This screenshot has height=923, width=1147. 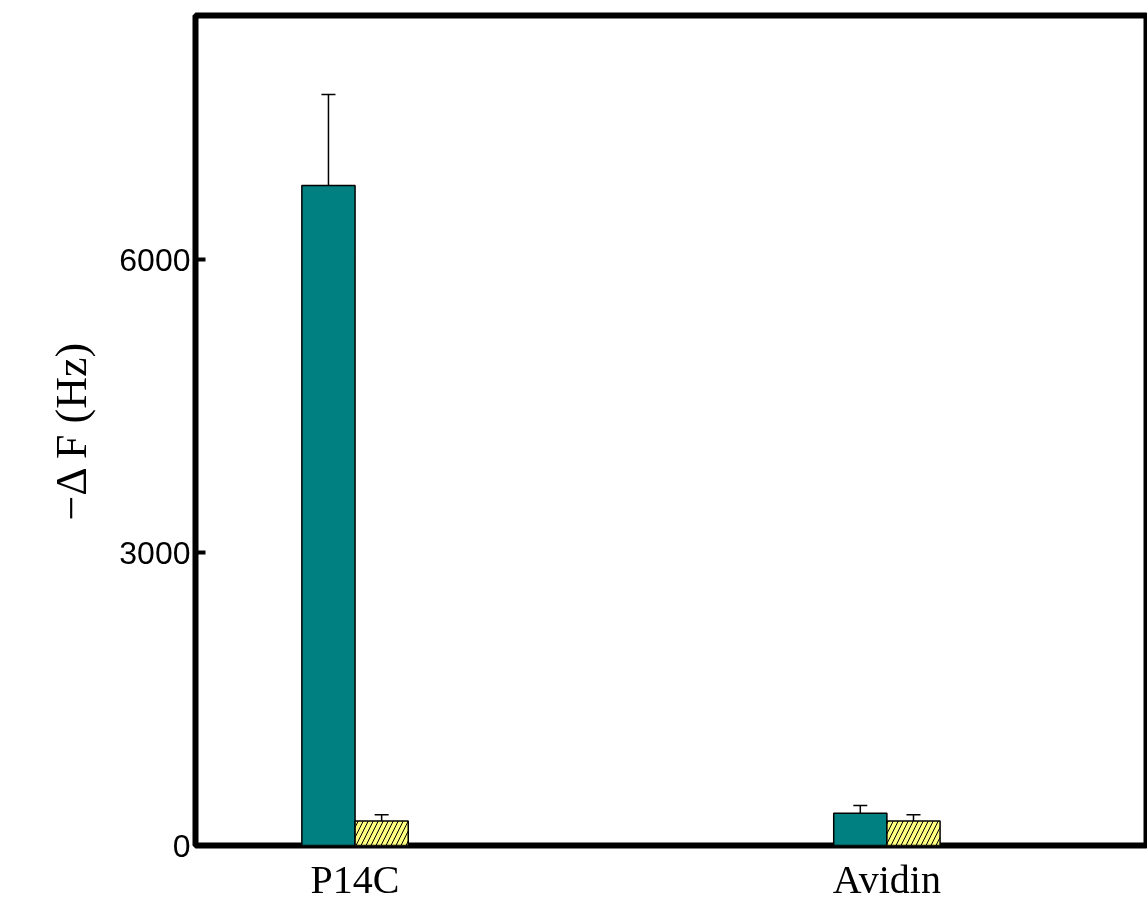 What do you see at coordinates (155, 552) in the screenshot?
I see `y-tick-label: 3000` at bounding box center [155, 552].